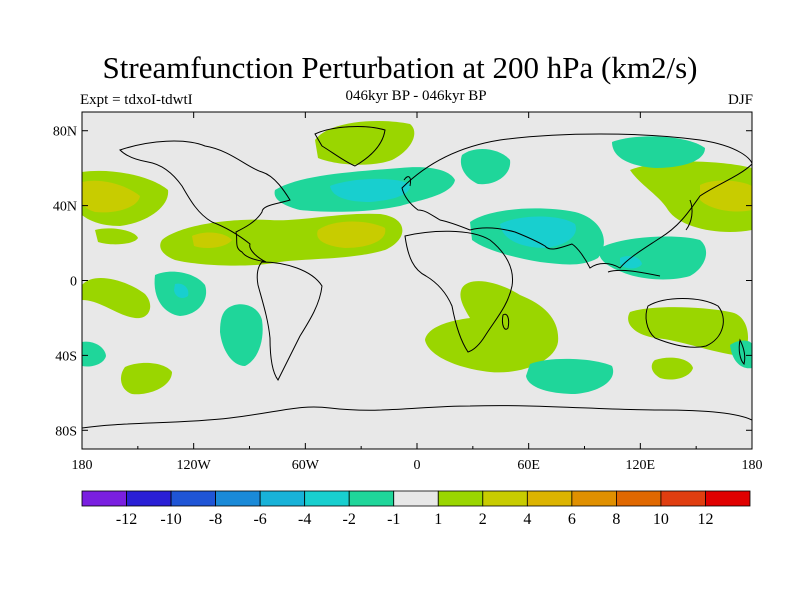 This screenshot has height=600, width=800. Describe the element at coordinates (705, 519) in the screenshot. I see `colorbar-label: 12` at that location.